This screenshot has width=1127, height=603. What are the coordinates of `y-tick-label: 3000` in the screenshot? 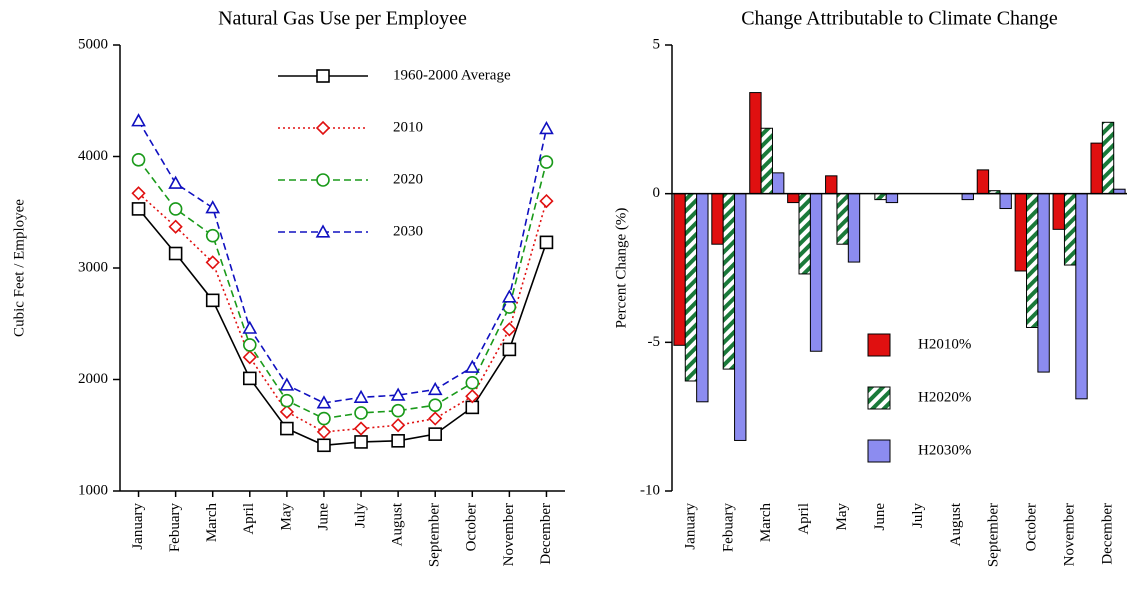 It's located at (93, 267).